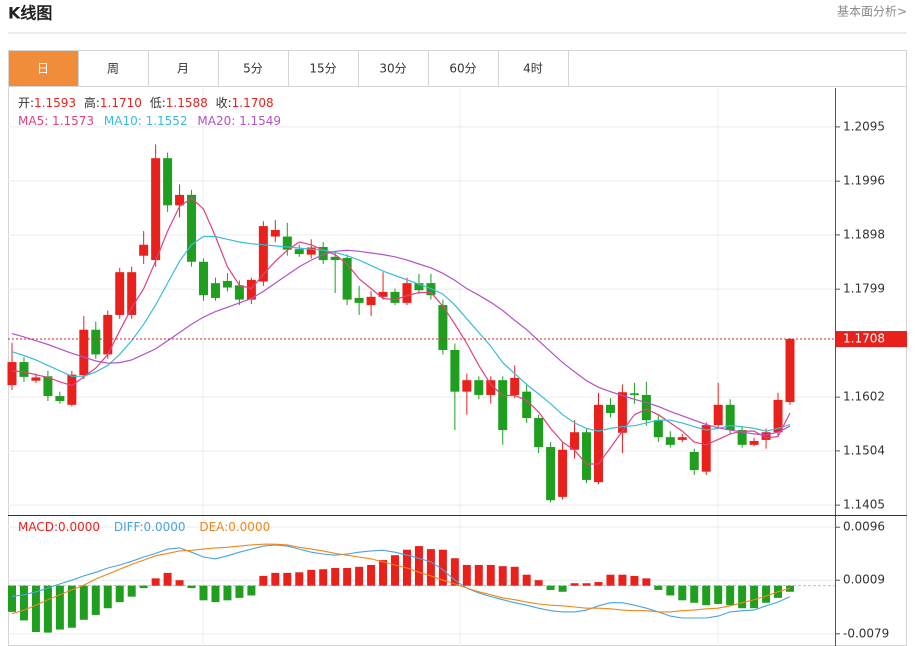 This screenshot has height=646, width=915. I want to click on info-value: 1.1588, so click(187, 103).